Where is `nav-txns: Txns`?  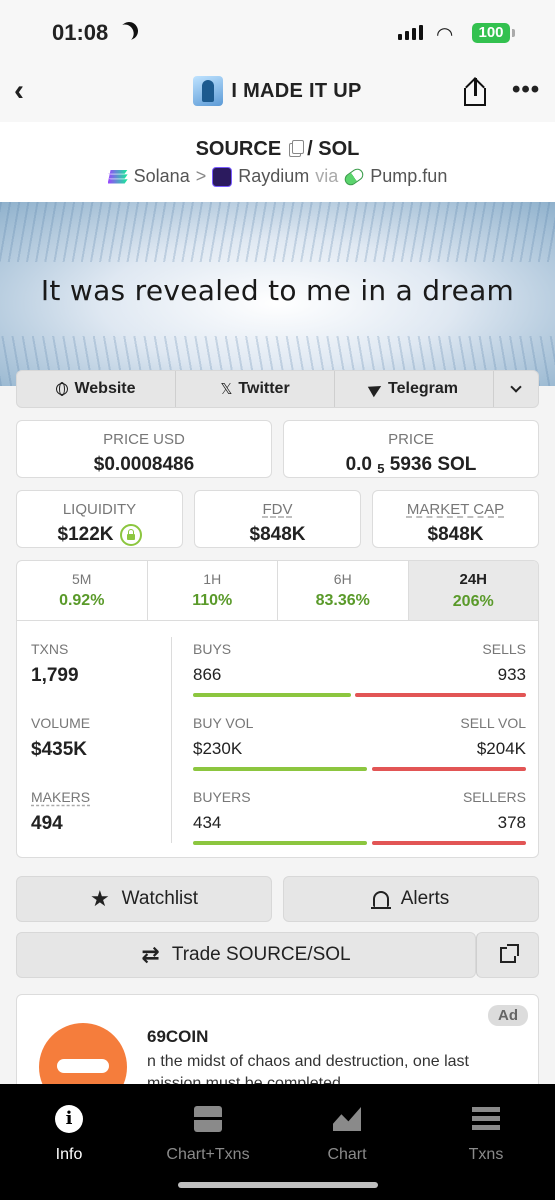
nav-txns: Txns is located at coordinates (486, 1134).